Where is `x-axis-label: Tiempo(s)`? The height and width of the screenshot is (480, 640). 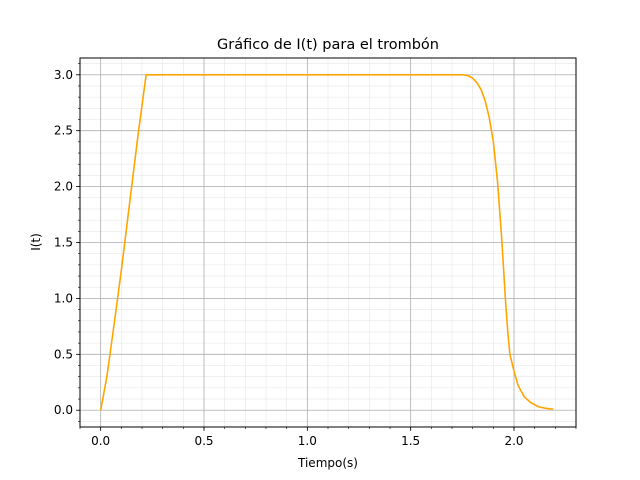 x-axis-label: Tiempo(s) is located at coordinates (327, 463).